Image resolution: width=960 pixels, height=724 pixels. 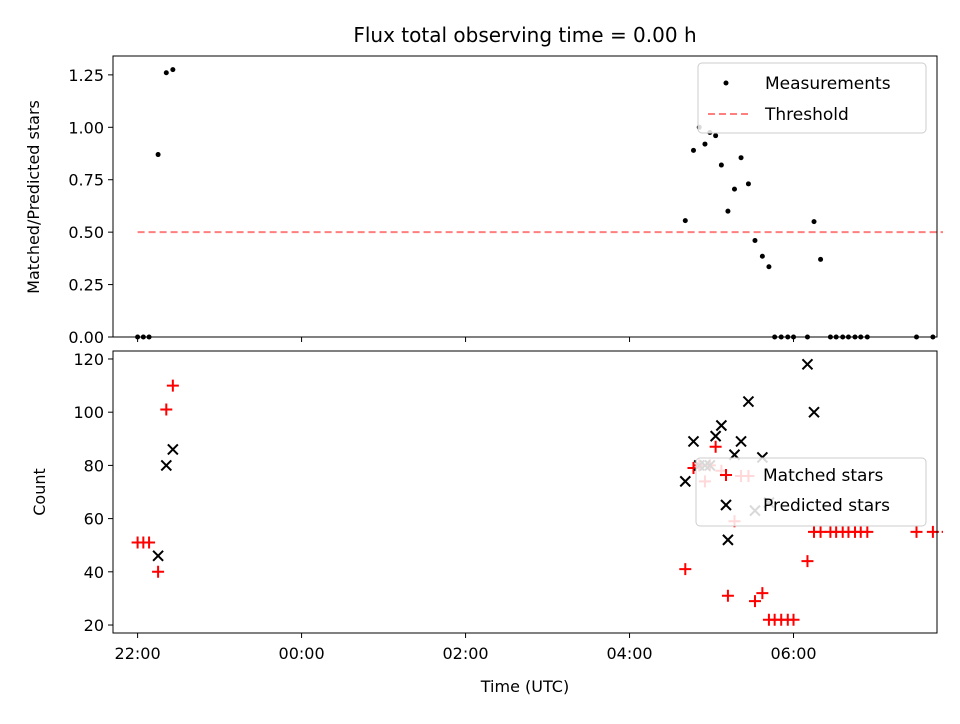 I want to click on top-y-tick-label: 0.50, so click(x=86, y=232).